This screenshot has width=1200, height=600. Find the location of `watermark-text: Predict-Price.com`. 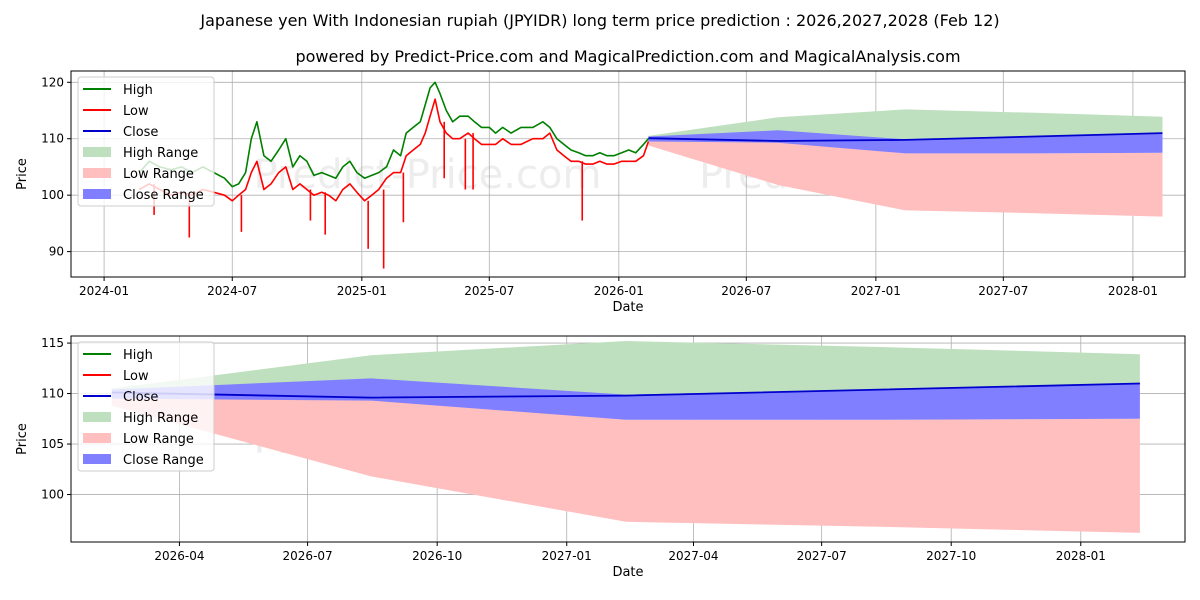

watermark-text: Predict-Price.com is located at coordinates (428, 175).